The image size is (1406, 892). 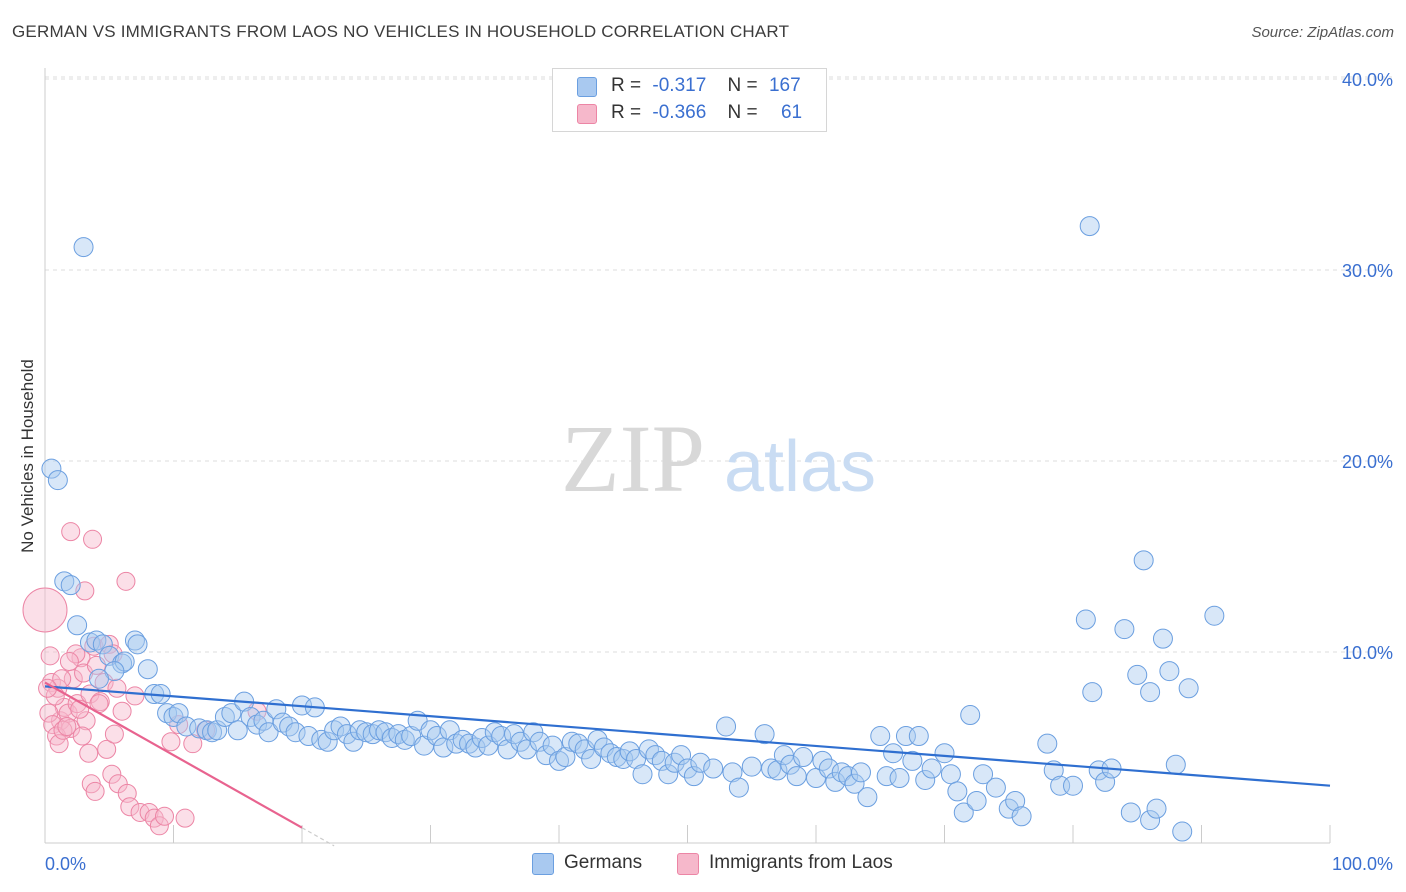 I want to click on y-tick-label: 30.0%, so click(x=1367, y=271).